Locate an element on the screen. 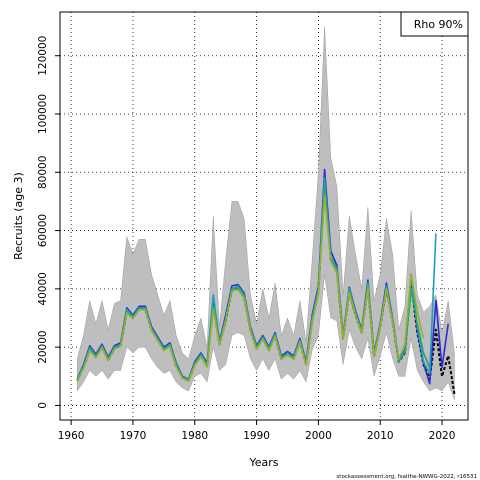 This screenshot has width=480, height=480. x-tick-label: 2010 is located at coordinates (380, 436).